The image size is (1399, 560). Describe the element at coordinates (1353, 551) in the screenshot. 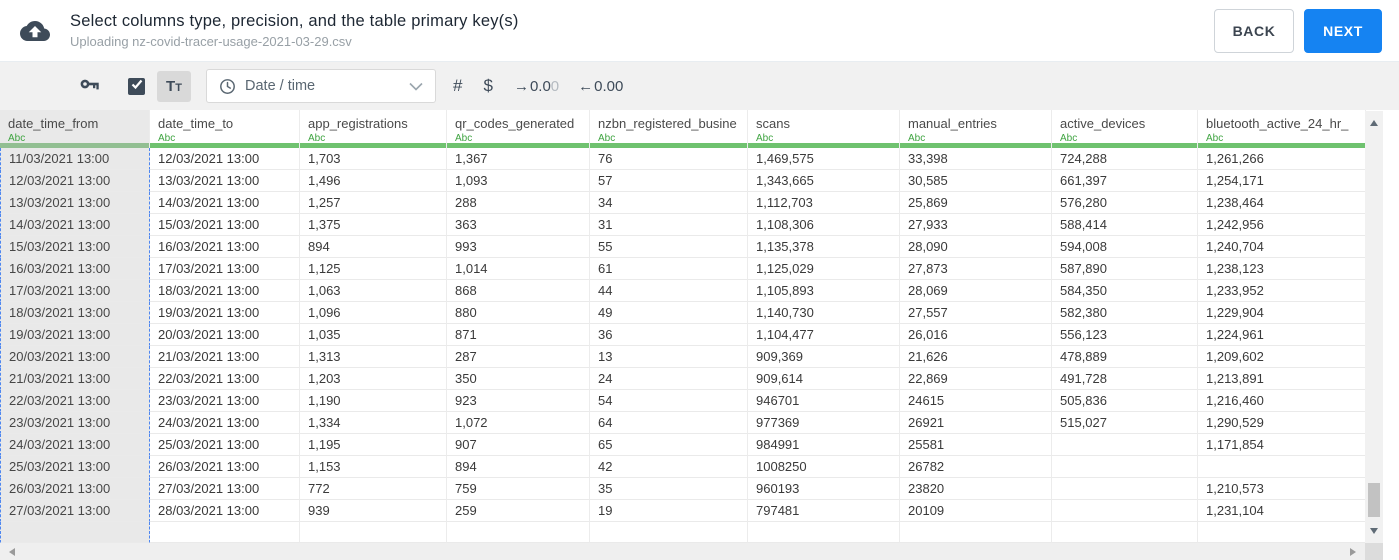

I see `scroll-right-button` at that location.